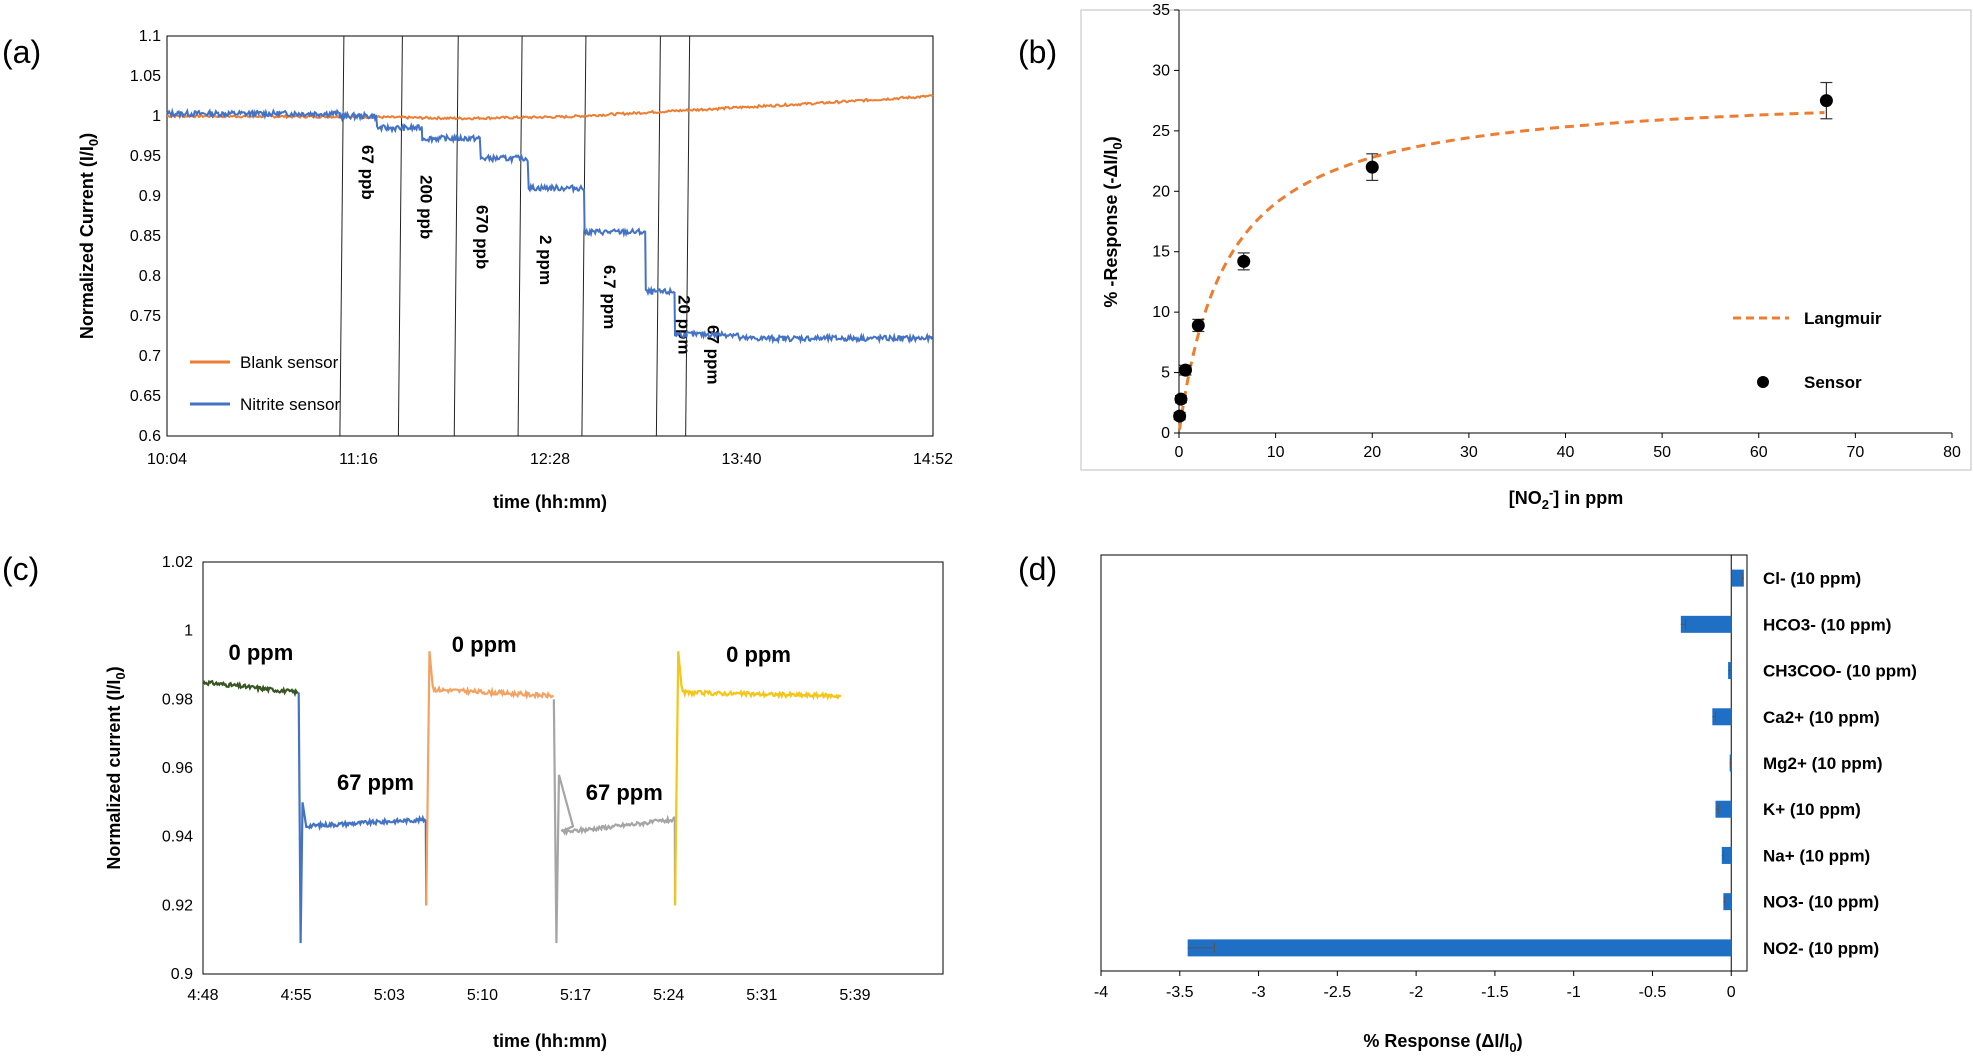 Image resolution: width=1973 pixels, height=1057 pixels. I want to click on chart-c-y-axis-label: Normalized current (I/I0), so click(116, 767).